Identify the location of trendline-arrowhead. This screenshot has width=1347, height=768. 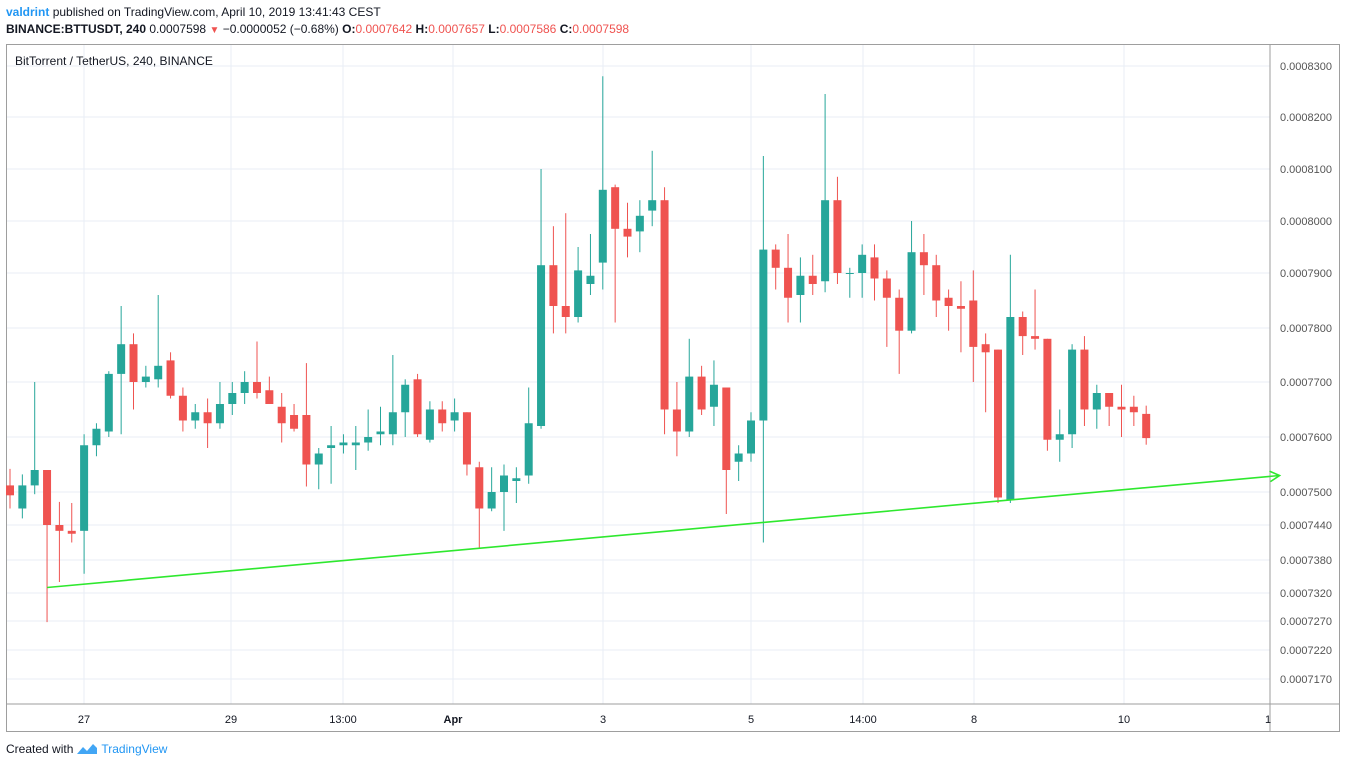
(1275, 476).